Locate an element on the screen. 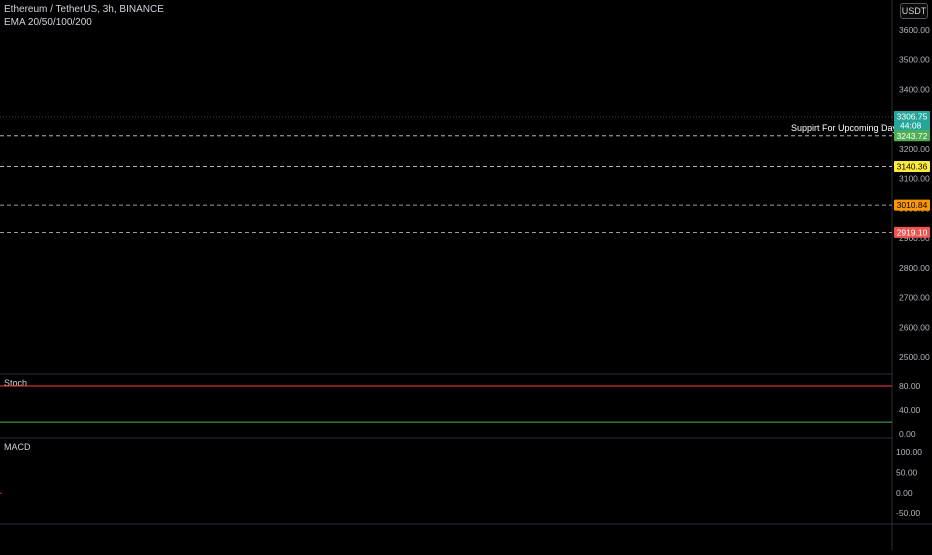  stoch-pane: Stoch is located at coordinates (446, 400).